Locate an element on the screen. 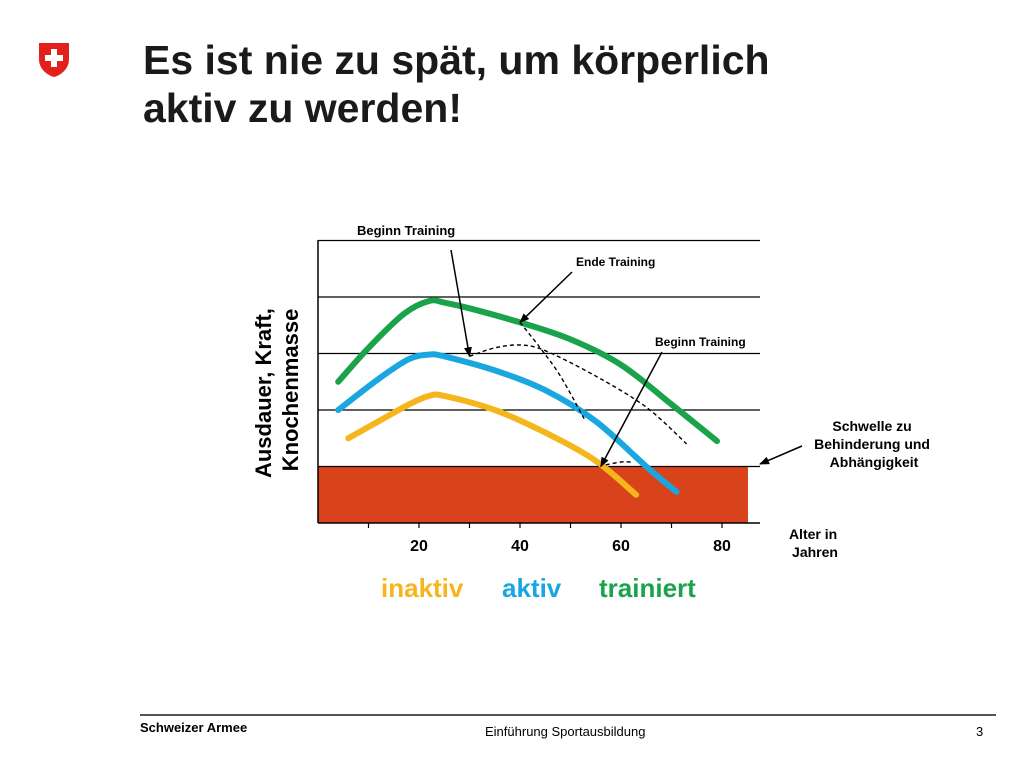 This screenshot has height=768, width=1024. x-axis-label-line-1: Alter in is located at coordinates (813, 534).